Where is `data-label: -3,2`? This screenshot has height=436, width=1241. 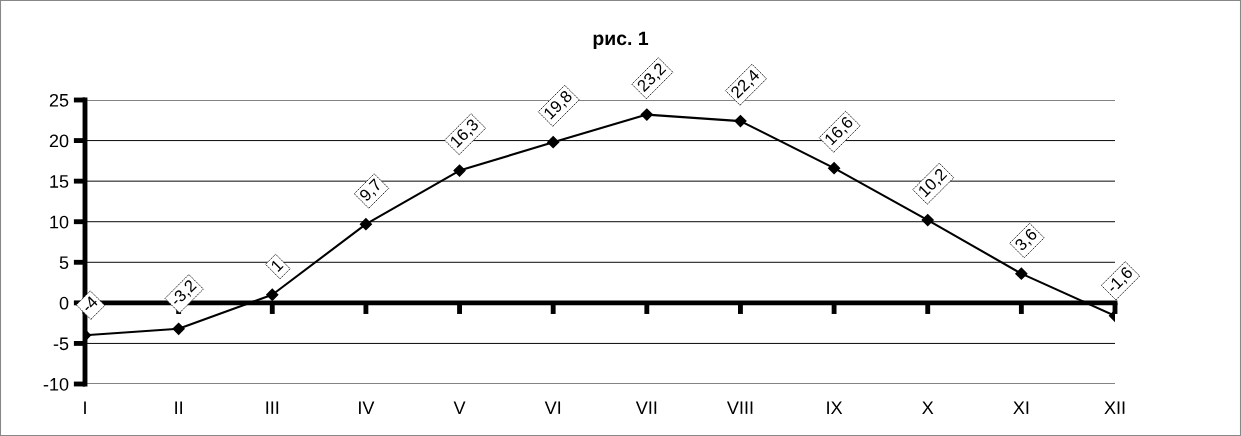
data-label: -3,2 is located at coordinates (184, 293).